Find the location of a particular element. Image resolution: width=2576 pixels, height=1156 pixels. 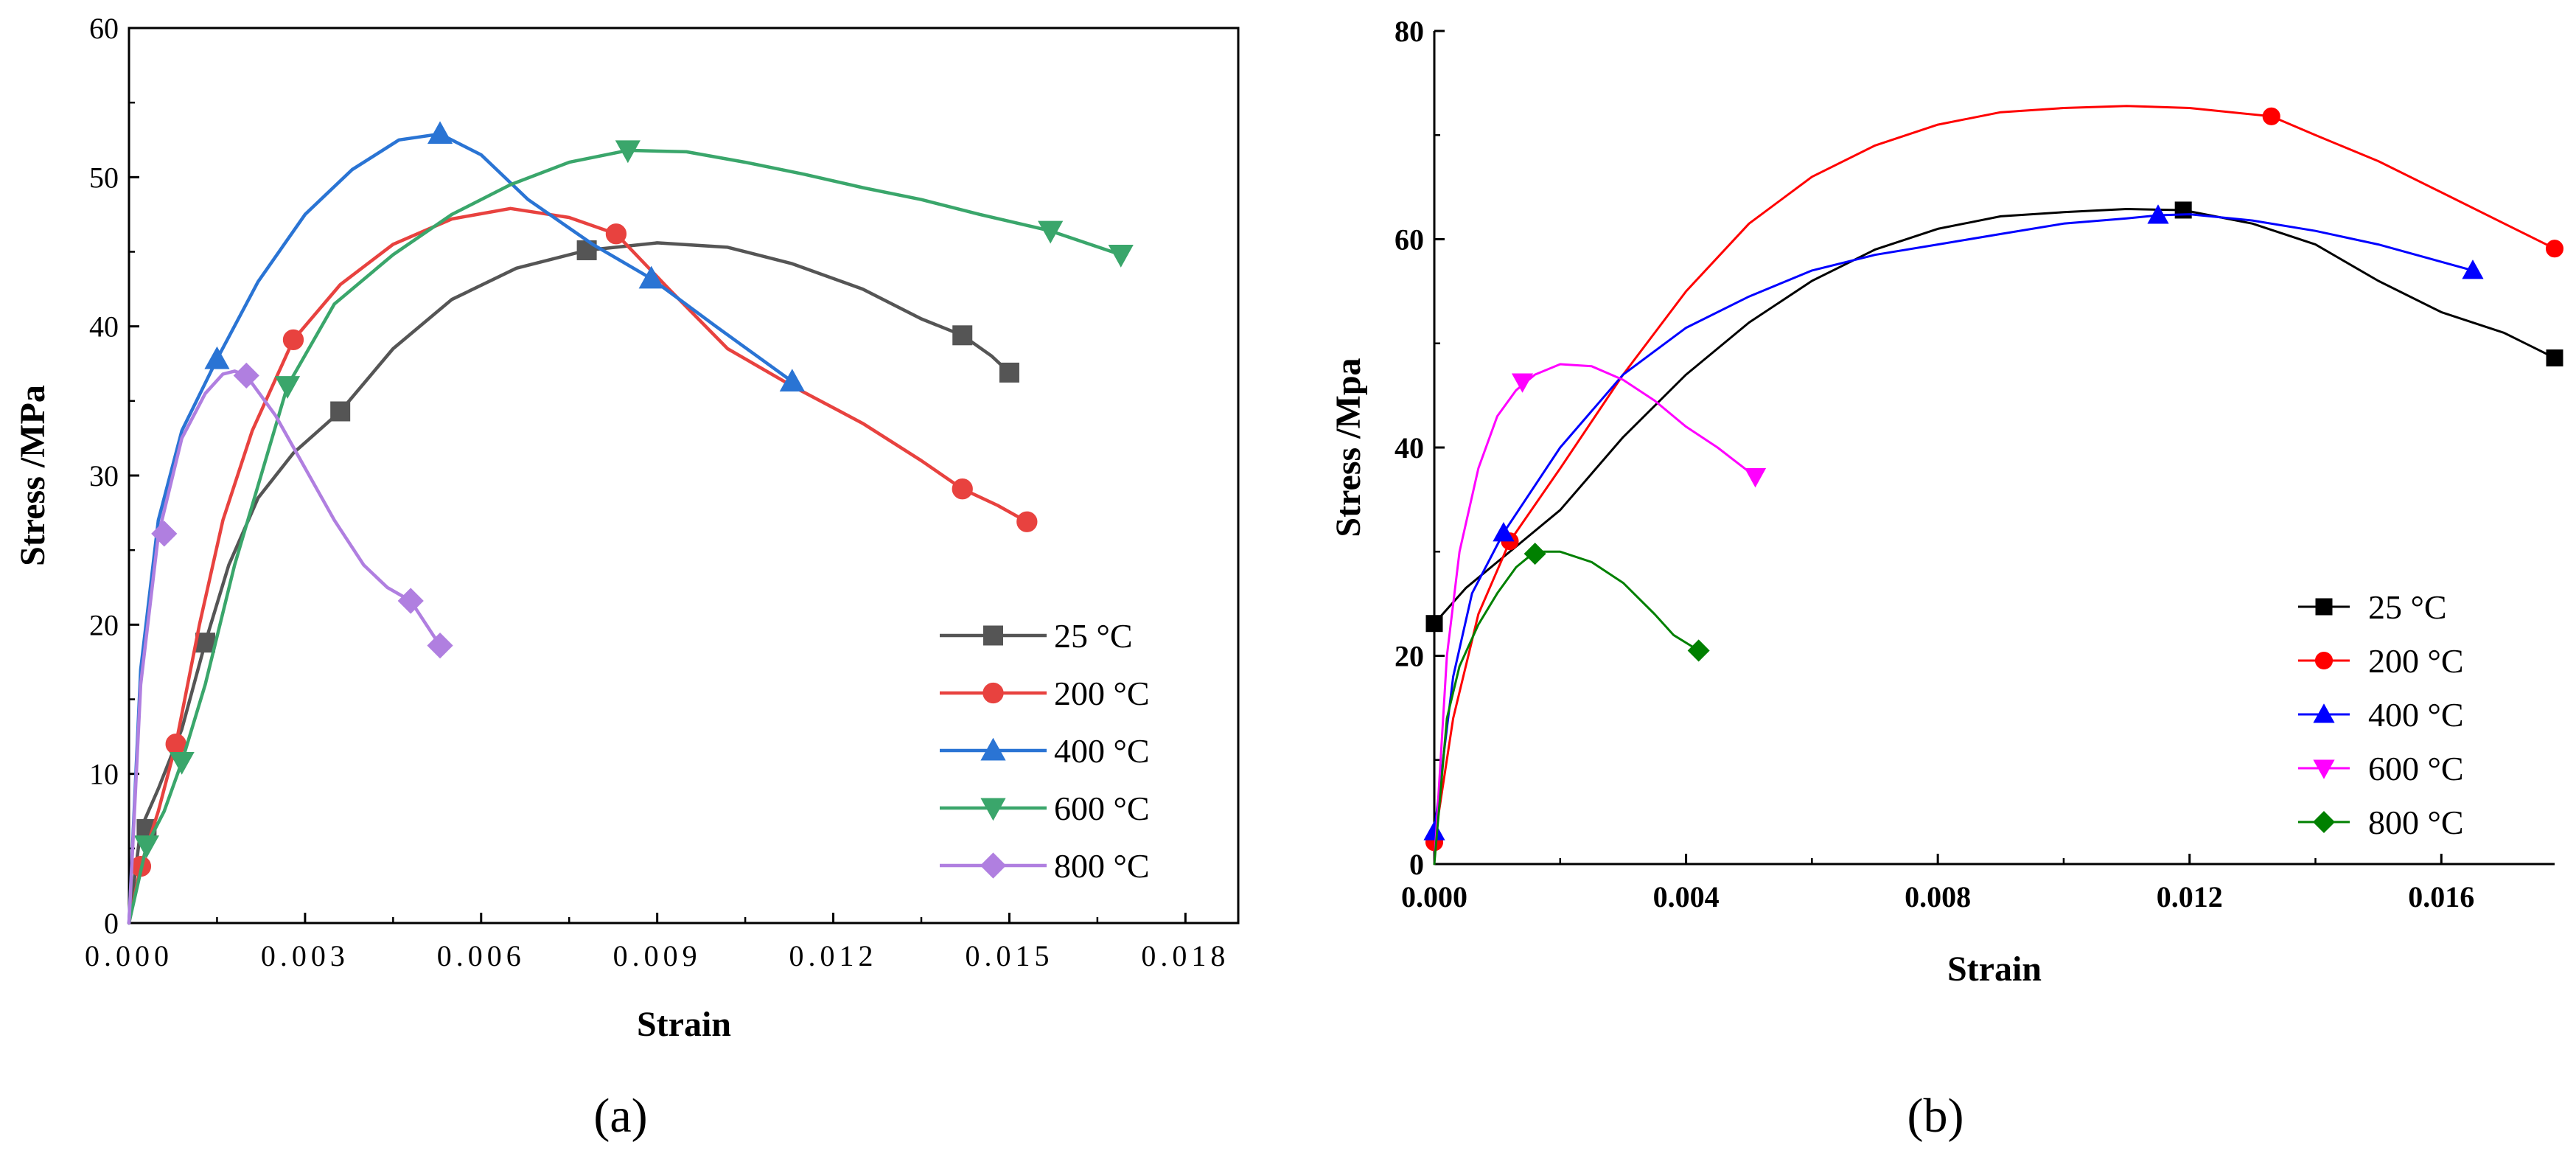

series-line is located at coordinates (1566, 708).